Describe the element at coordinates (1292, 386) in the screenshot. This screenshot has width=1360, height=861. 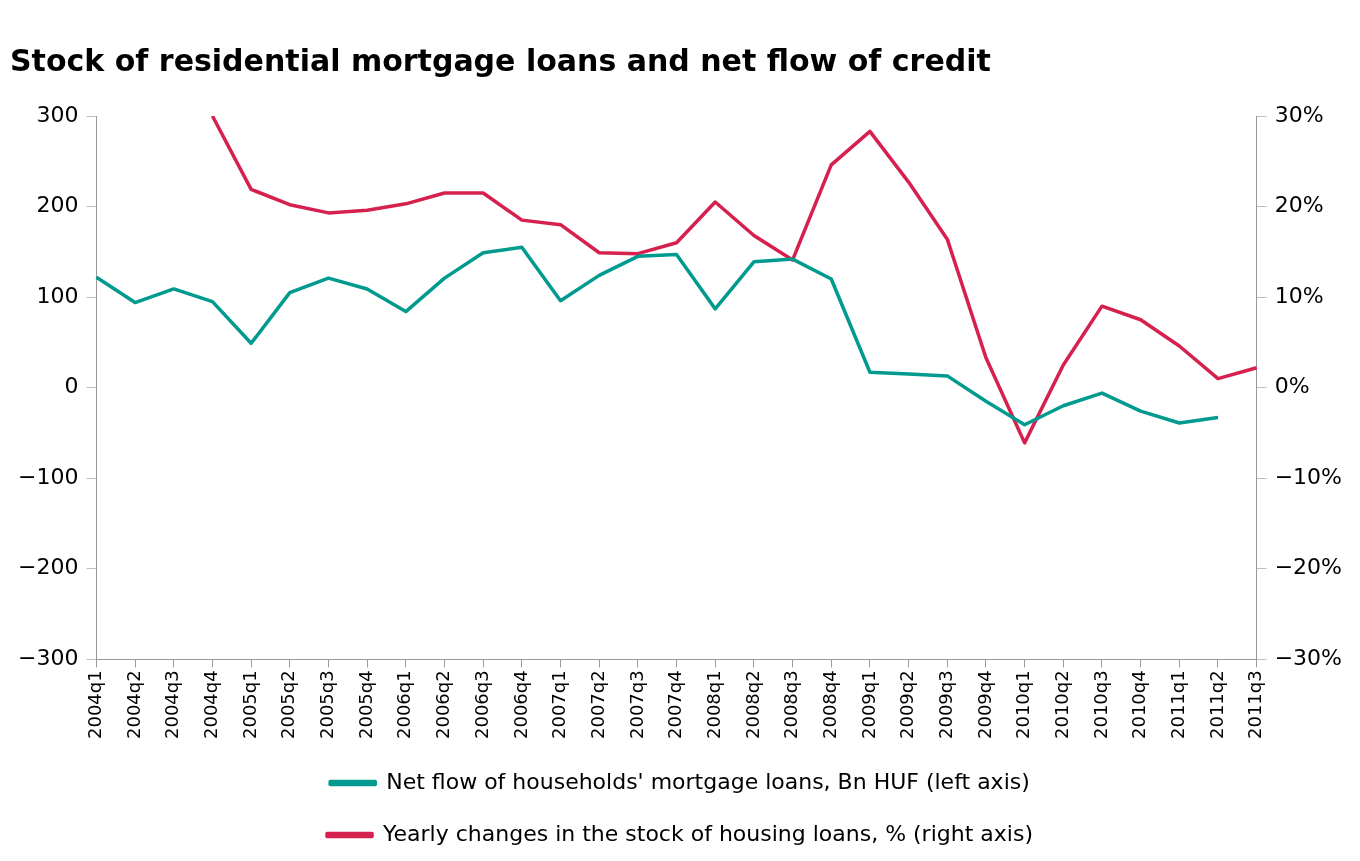
I see `y2-tick-label: 0%` at that location.